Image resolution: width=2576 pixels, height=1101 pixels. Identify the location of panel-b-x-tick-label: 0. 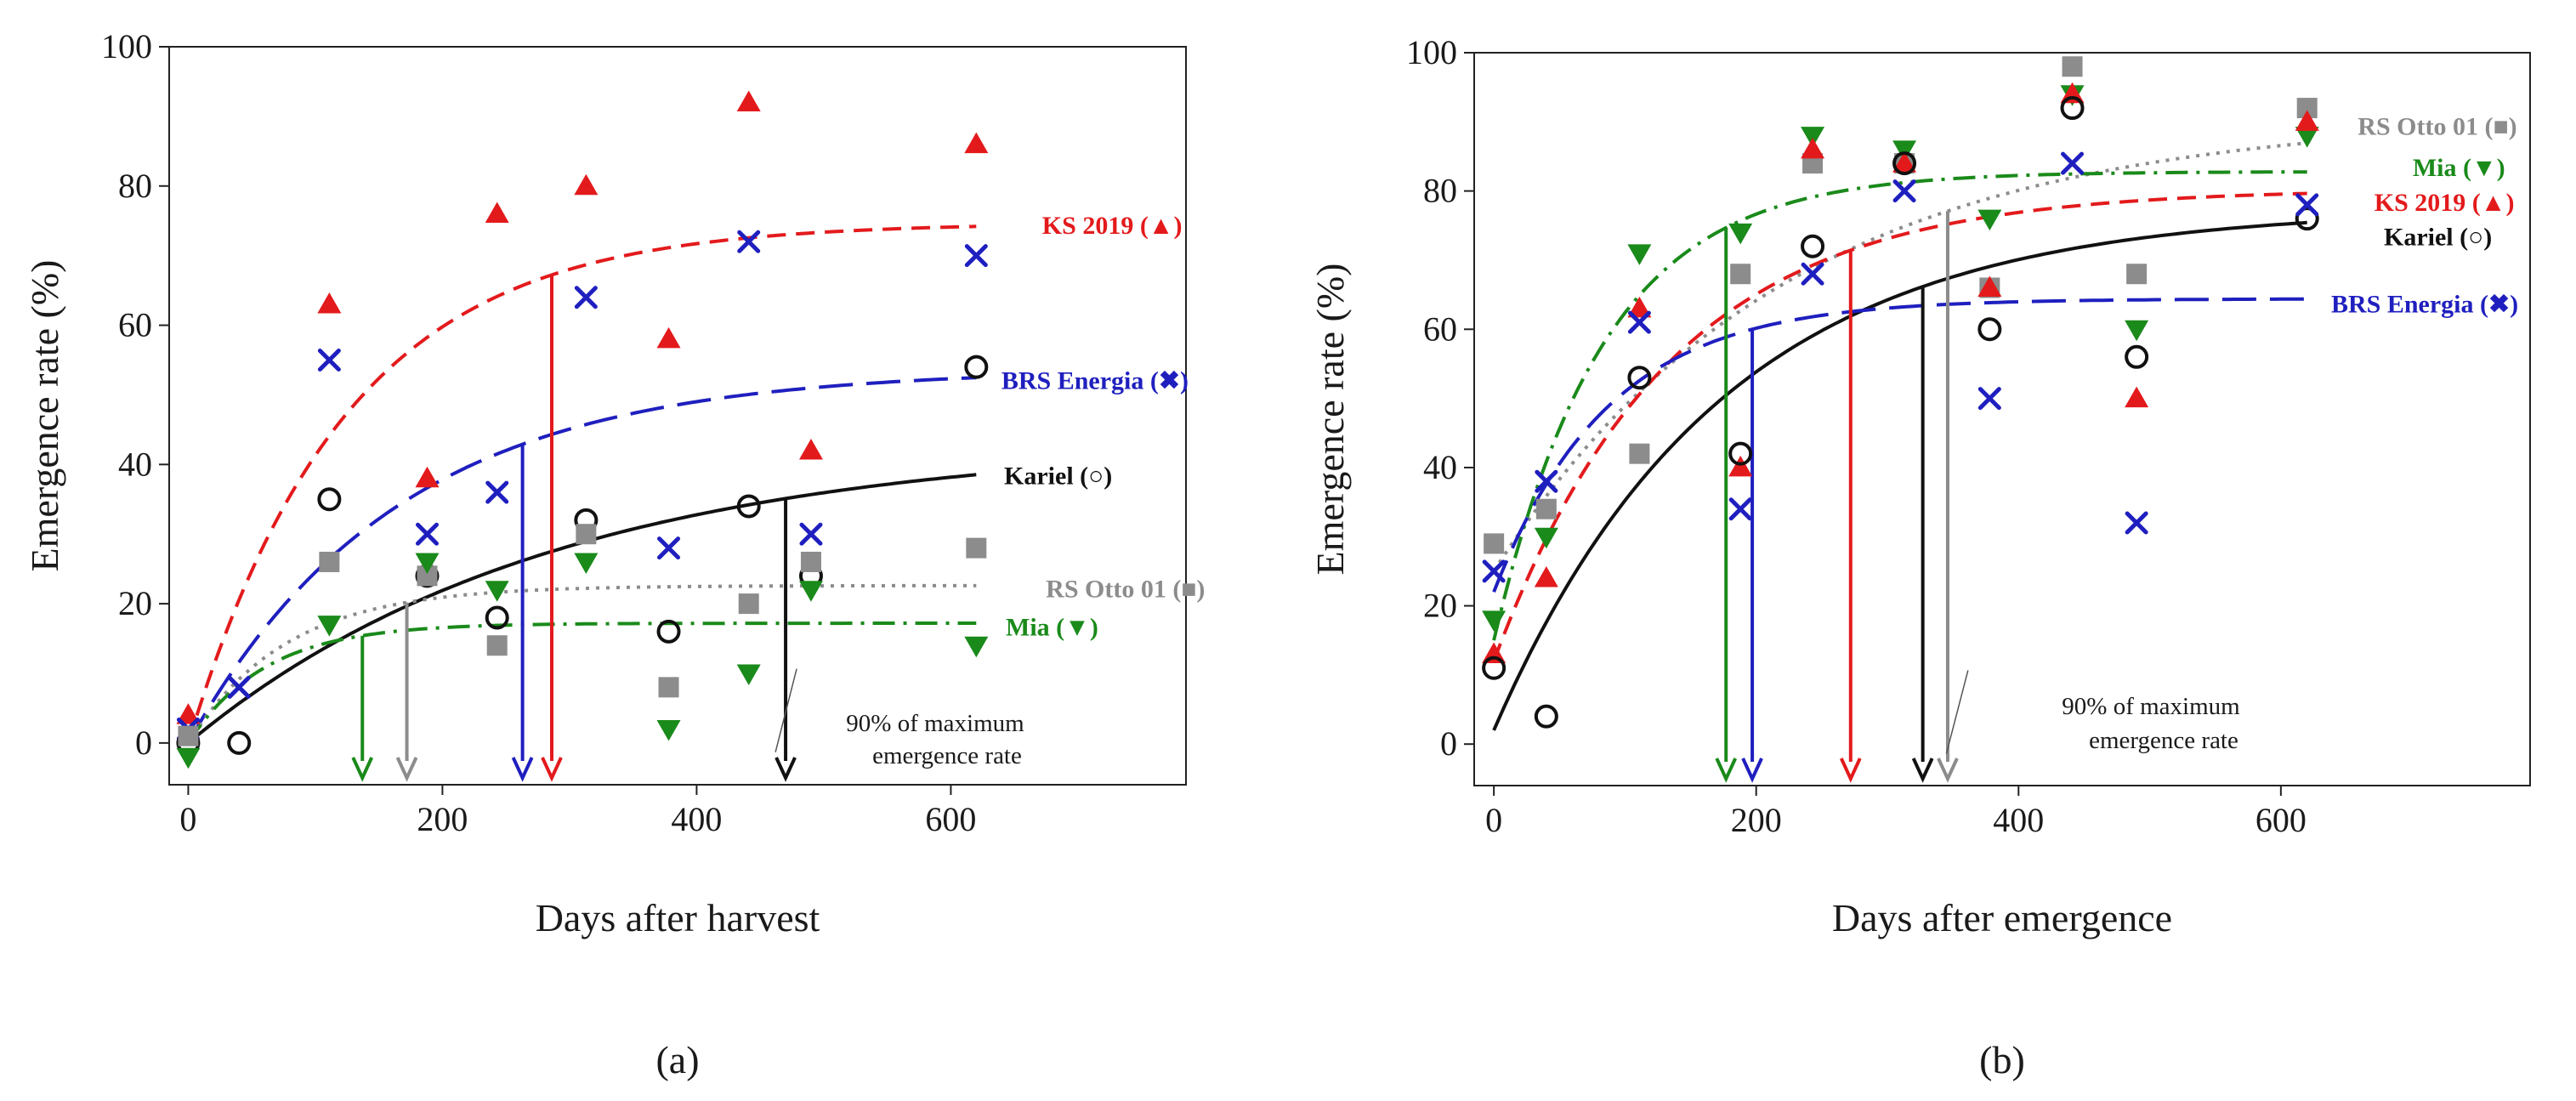
(1494, 820).